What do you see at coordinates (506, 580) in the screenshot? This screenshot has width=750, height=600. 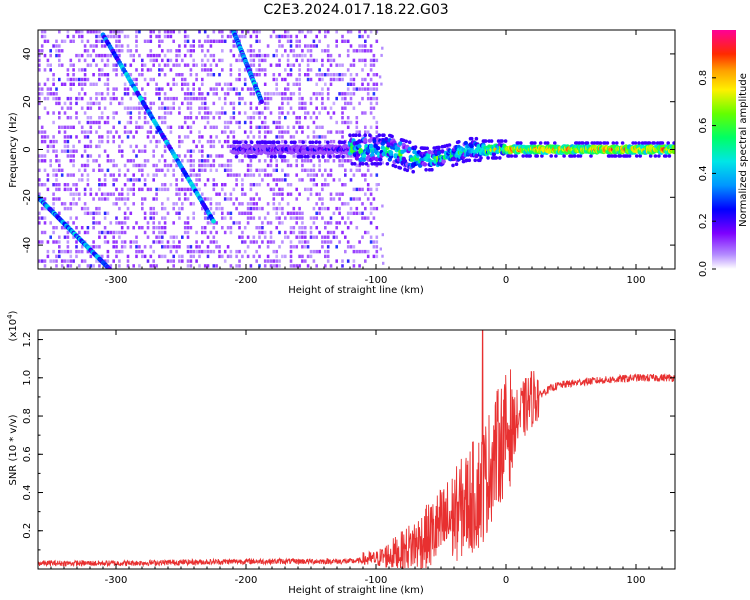 I see `x-tick-label: 0` at bounding box center [506, 580].